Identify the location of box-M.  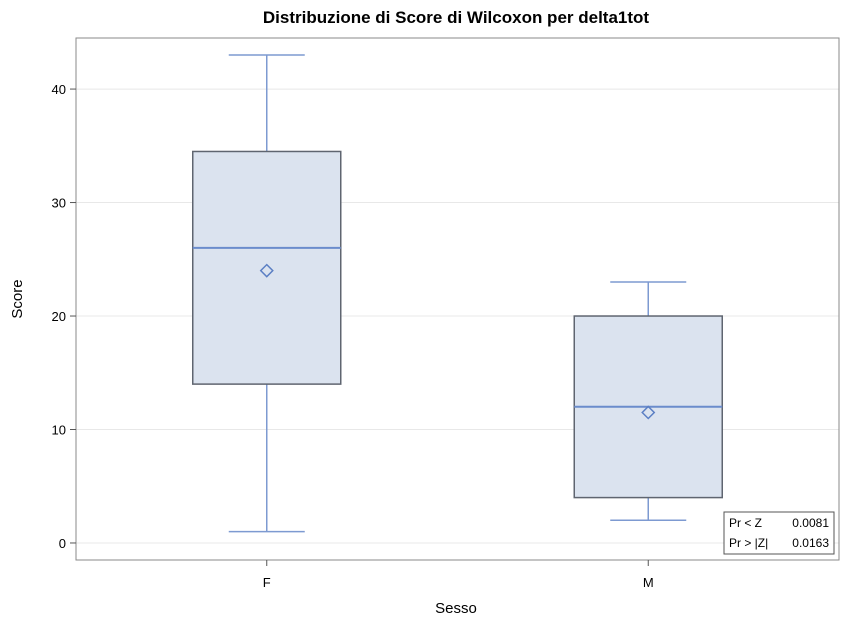
(648, 401).